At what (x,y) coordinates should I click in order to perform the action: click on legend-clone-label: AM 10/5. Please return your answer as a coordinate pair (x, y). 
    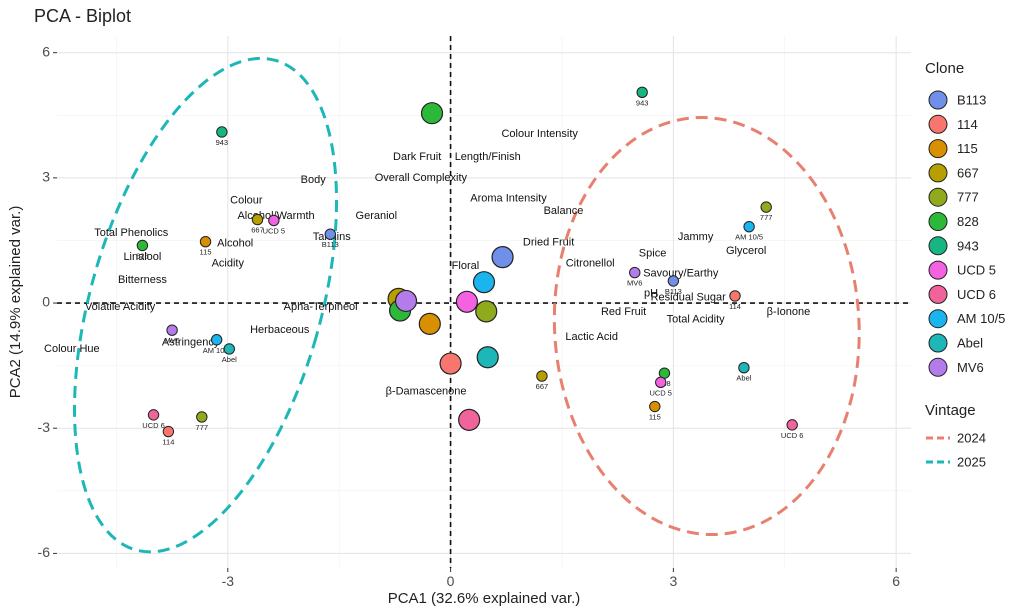
    Looking at the image, I should click on (981, 318).